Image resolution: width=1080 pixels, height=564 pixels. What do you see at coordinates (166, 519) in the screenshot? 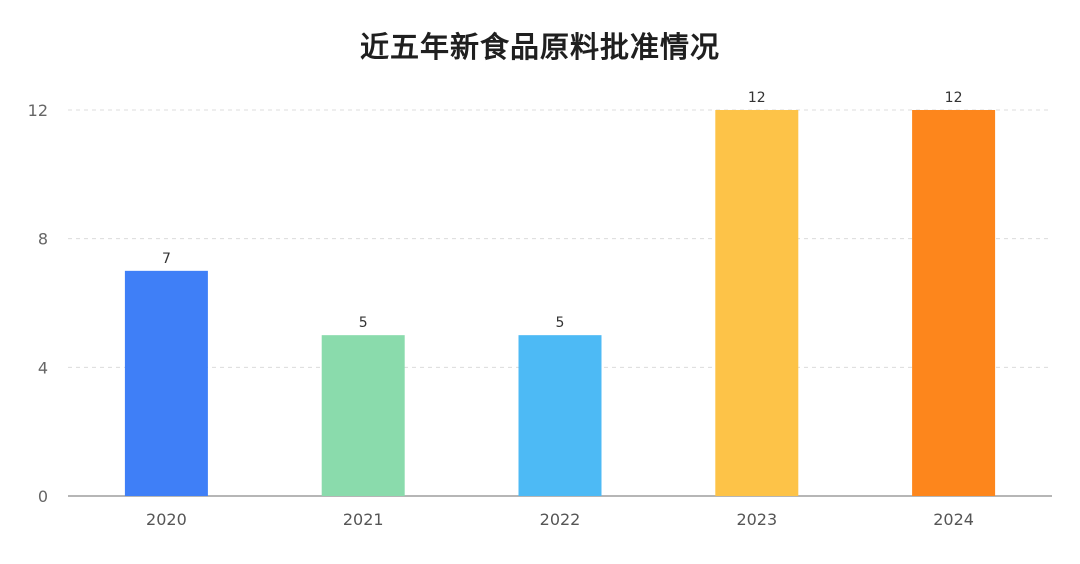
I see `x-tick-label-2020: 2020` at bounding box center [166, 519].